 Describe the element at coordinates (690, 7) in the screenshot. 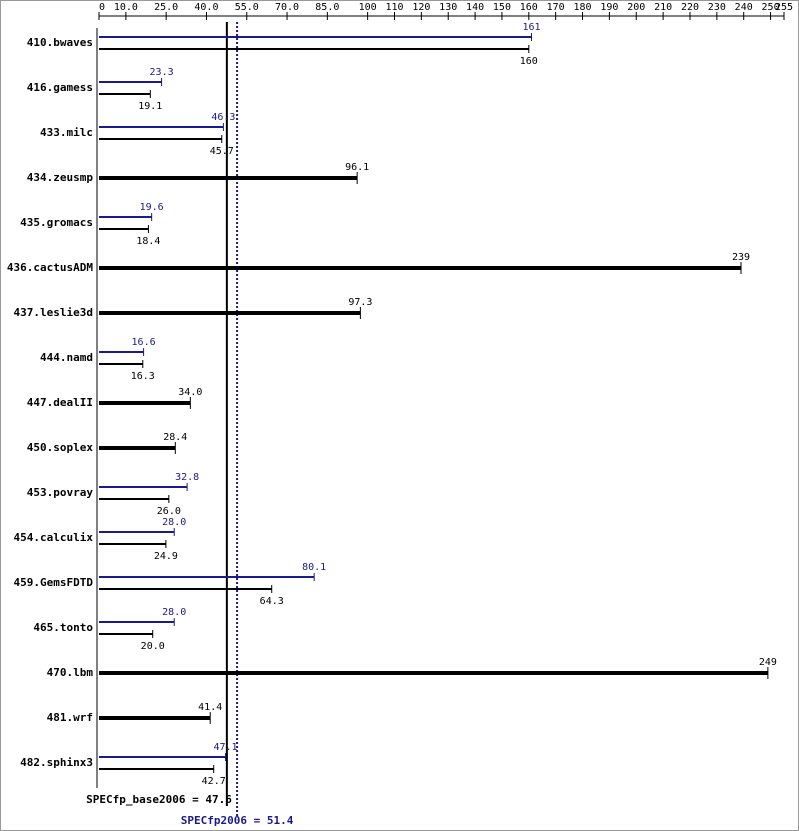

I see `x-tick-label: 220` at that location.